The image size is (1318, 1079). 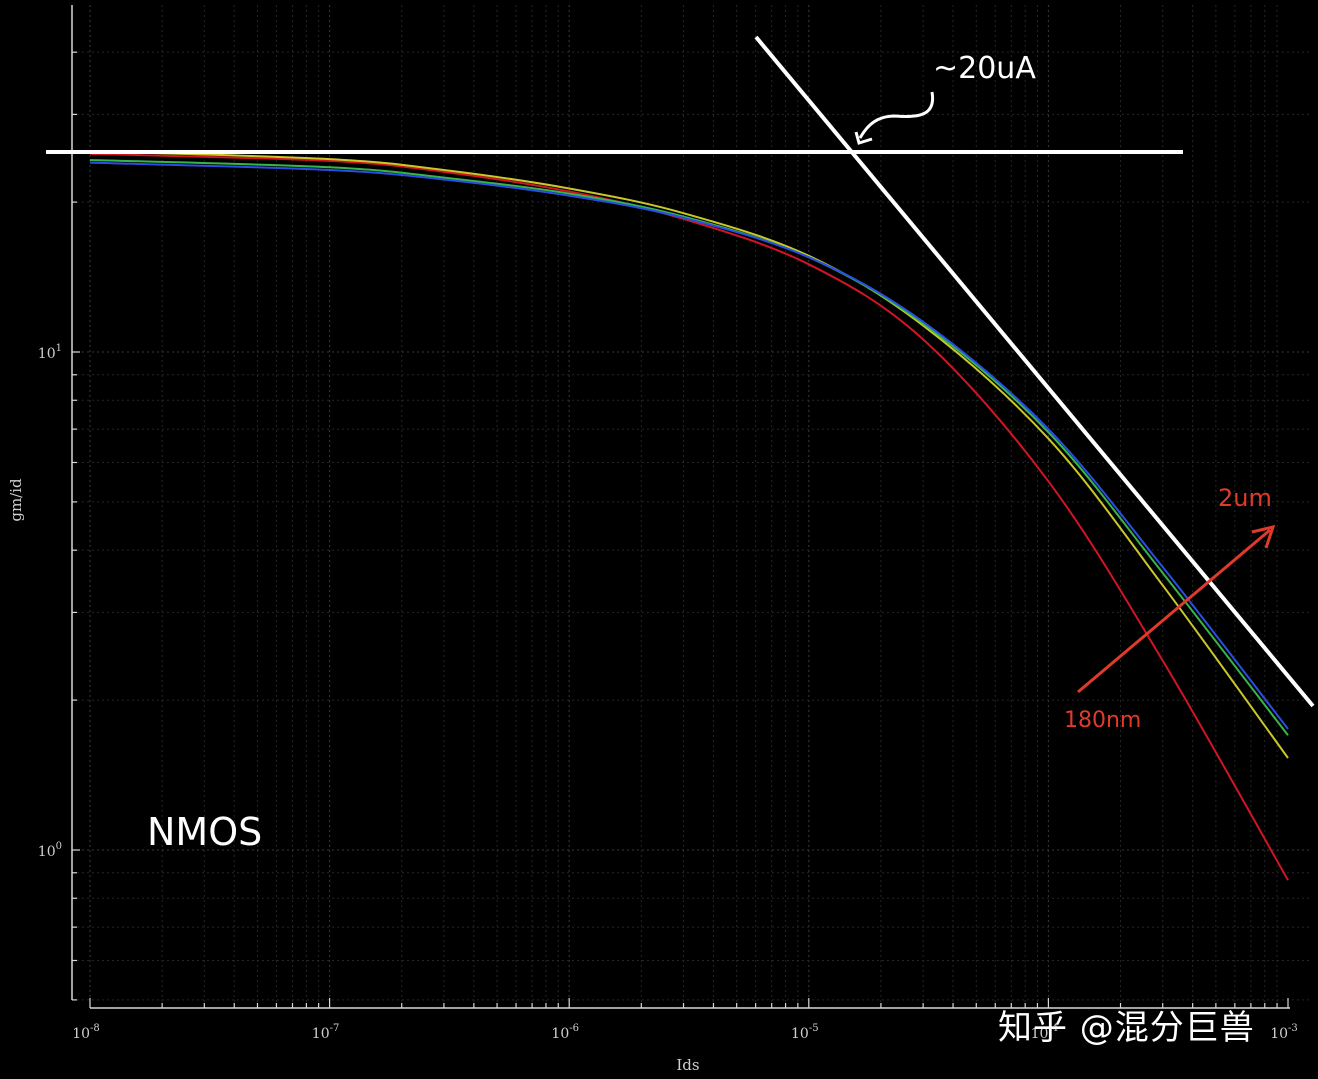 I want to click on x-ticks: 10⁻⁸ 10⁻⁷ 10⁻⁶ 10⁻⁵ 10⁻⁴ 10⁻³, so click(x=685, y=1020).